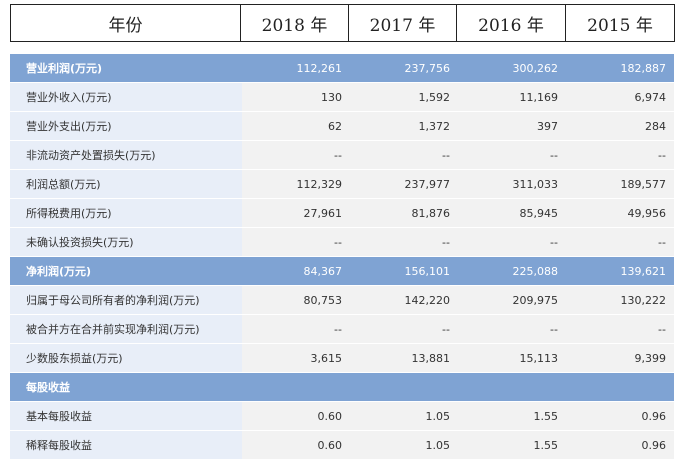  Describe the element at coordinates (296, 271) in the screenshot. I see `value-cell: 84,367` at that location.